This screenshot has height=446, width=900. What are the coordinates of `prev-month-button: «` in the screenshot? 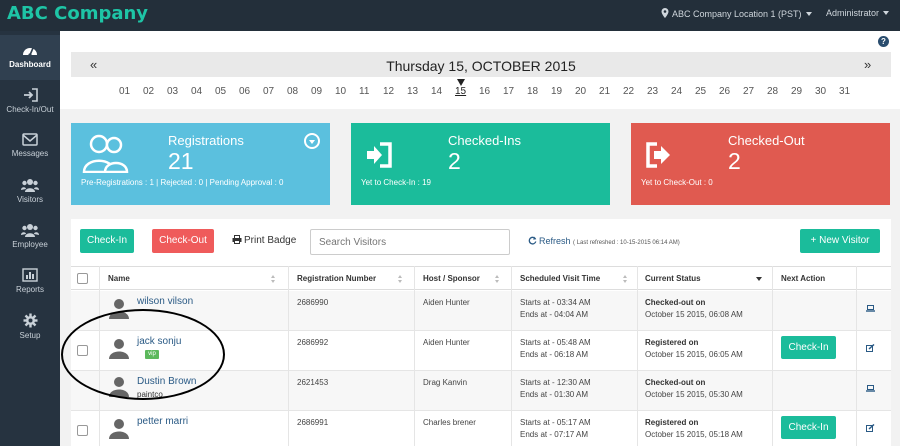 It's located at (94, 64).